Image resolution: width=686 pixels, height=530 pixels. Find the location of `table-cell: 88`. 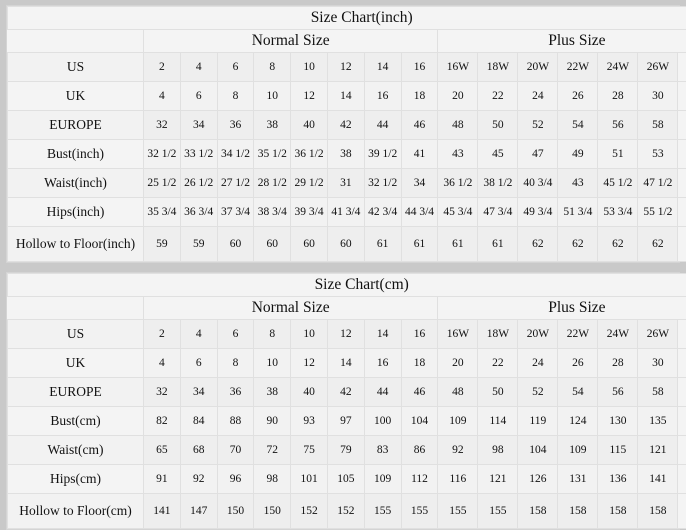

table-cell: 88 is located at coordinates (235, 421).